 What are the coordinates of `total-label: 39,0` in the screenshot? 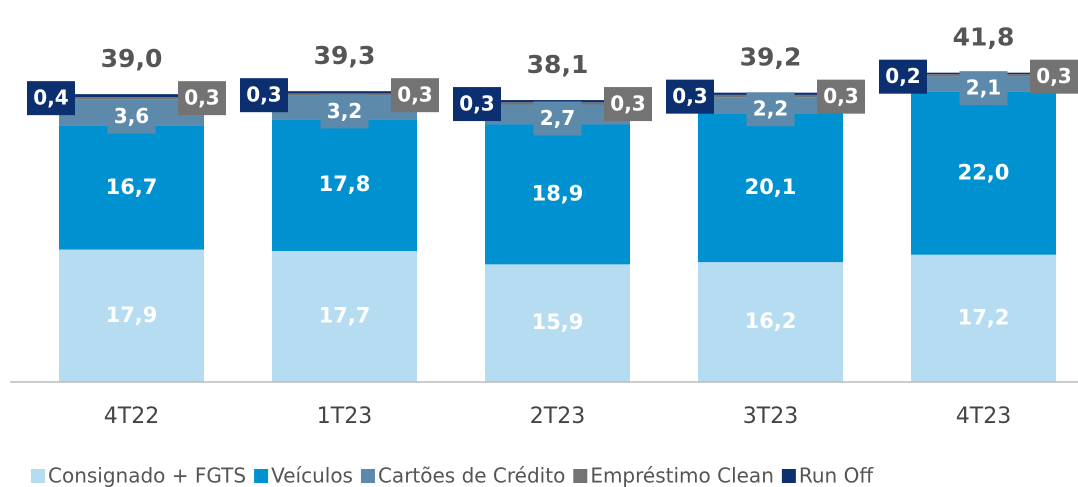 It's located at (132, 58).